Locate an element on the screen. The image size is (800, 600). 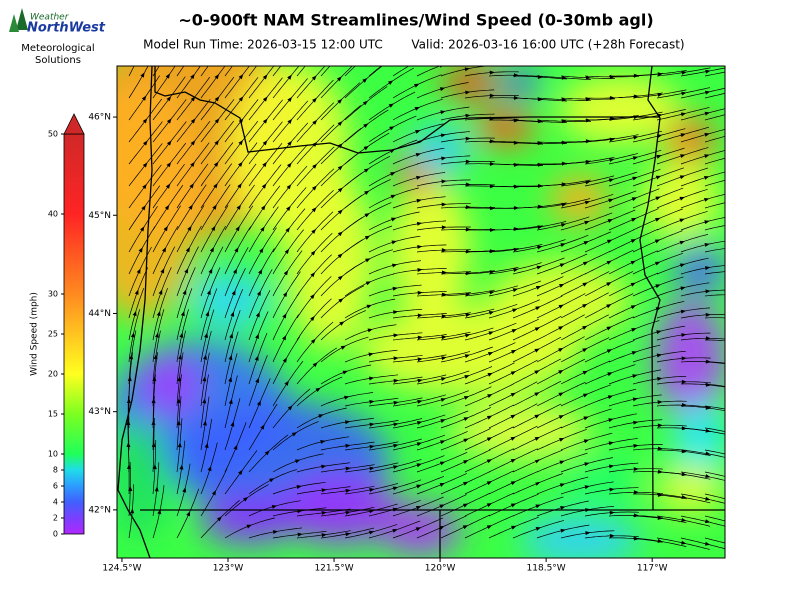
colorbar-extend is located at coordinates (74, 124).